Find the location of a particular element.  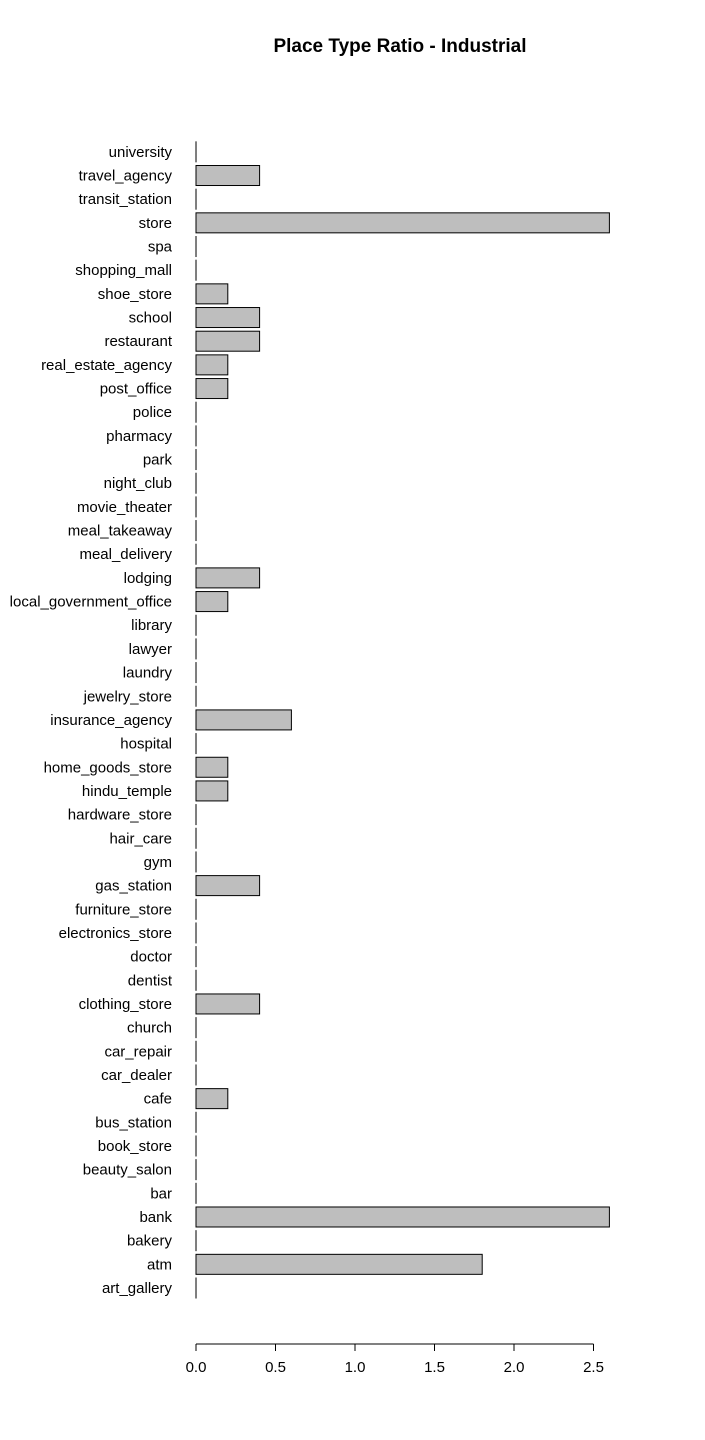

x-tick-label: 1.5 is located at coordinates (434, 1367).